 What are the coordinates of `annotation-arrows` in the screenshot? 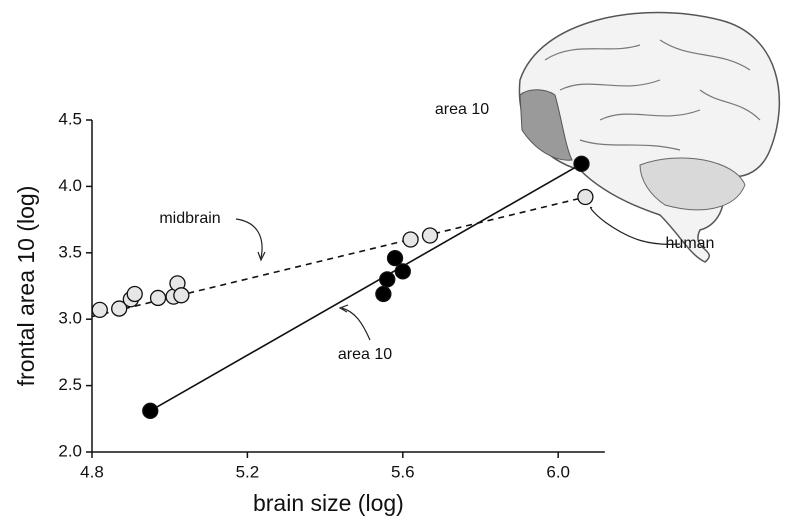 It's located at (458, 273).